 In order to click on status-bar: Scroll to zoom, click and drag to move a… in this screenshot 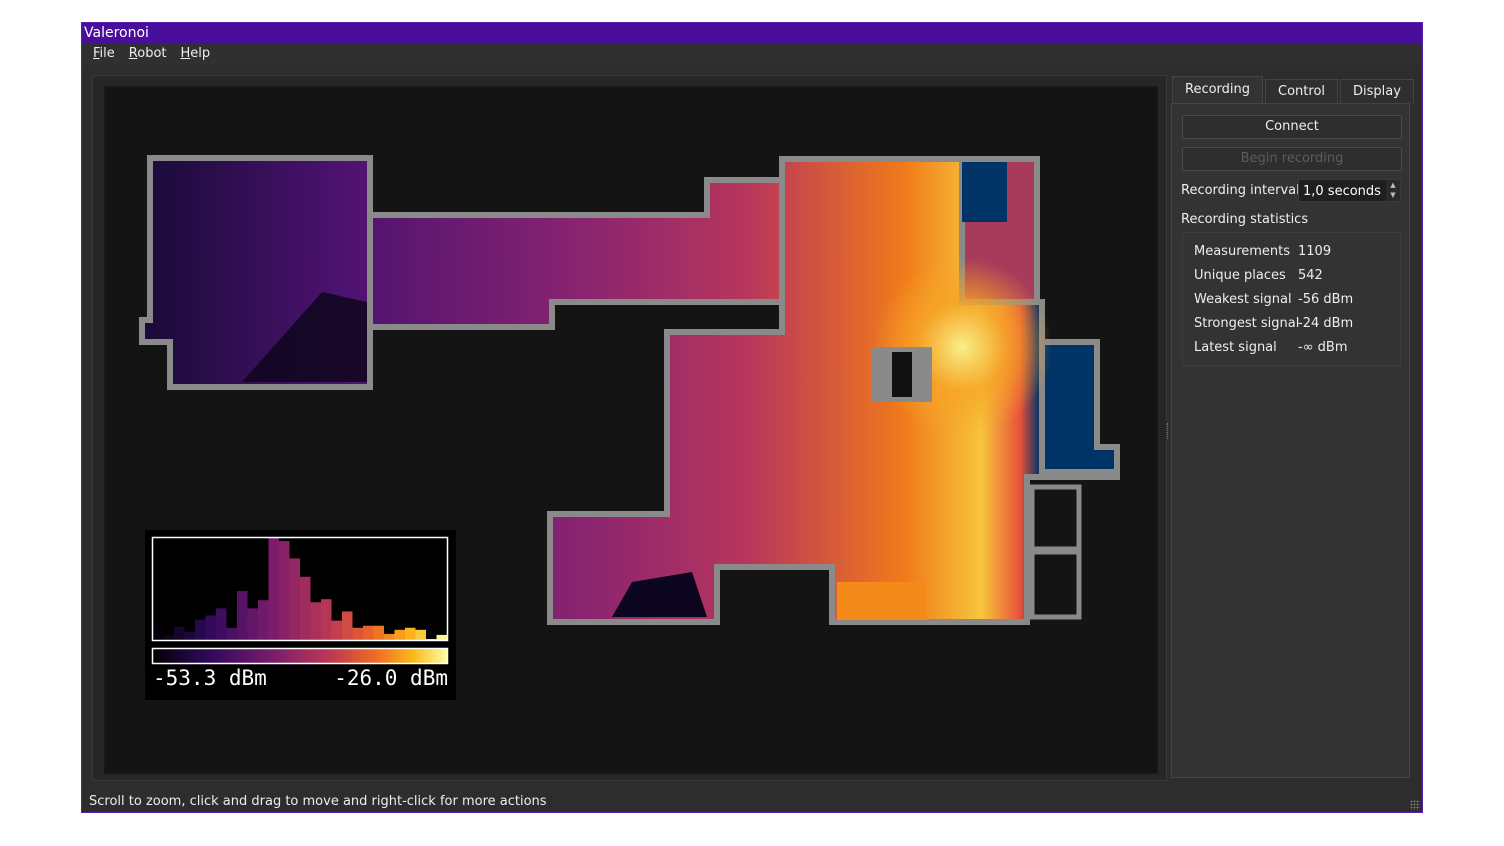, I will do `click(318, 801)`.